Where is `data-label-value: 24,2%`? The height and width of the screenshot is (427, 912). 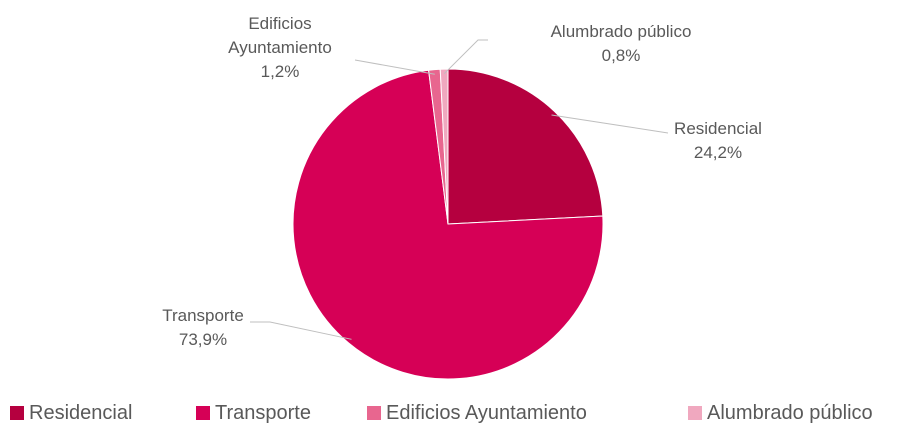 data-label-value: 24,2% is located at coordinates (718, 152).